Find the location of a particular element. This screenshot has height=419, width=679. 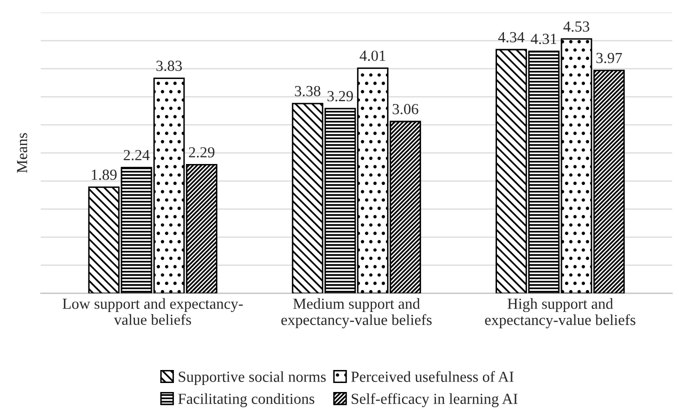

data-label: 4.34 is located at coordinates (511, 37).